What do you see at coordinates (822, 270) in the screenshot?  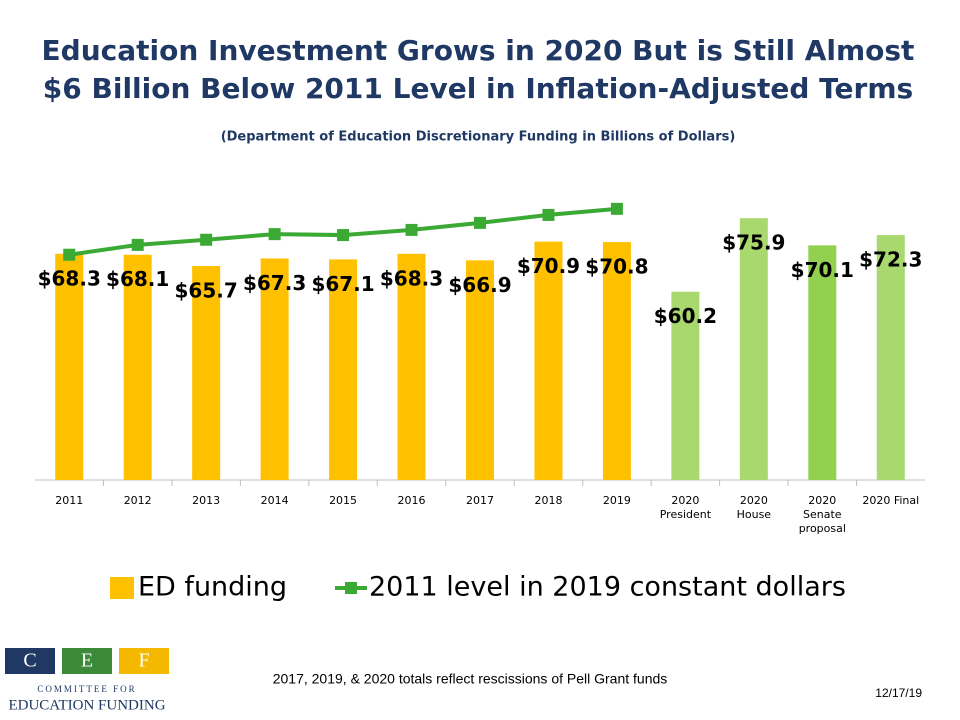 I see `data-label: $70.1` at bounding box center [822, 270].